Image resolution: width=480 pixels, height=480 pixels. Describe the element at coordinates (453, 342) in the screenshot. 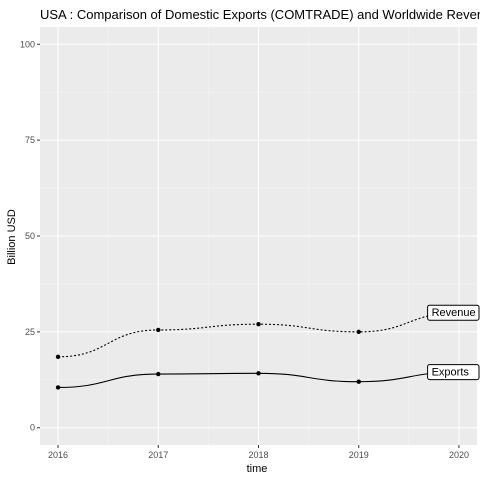

I see `labels-layer: Revenue Exports` at that location.